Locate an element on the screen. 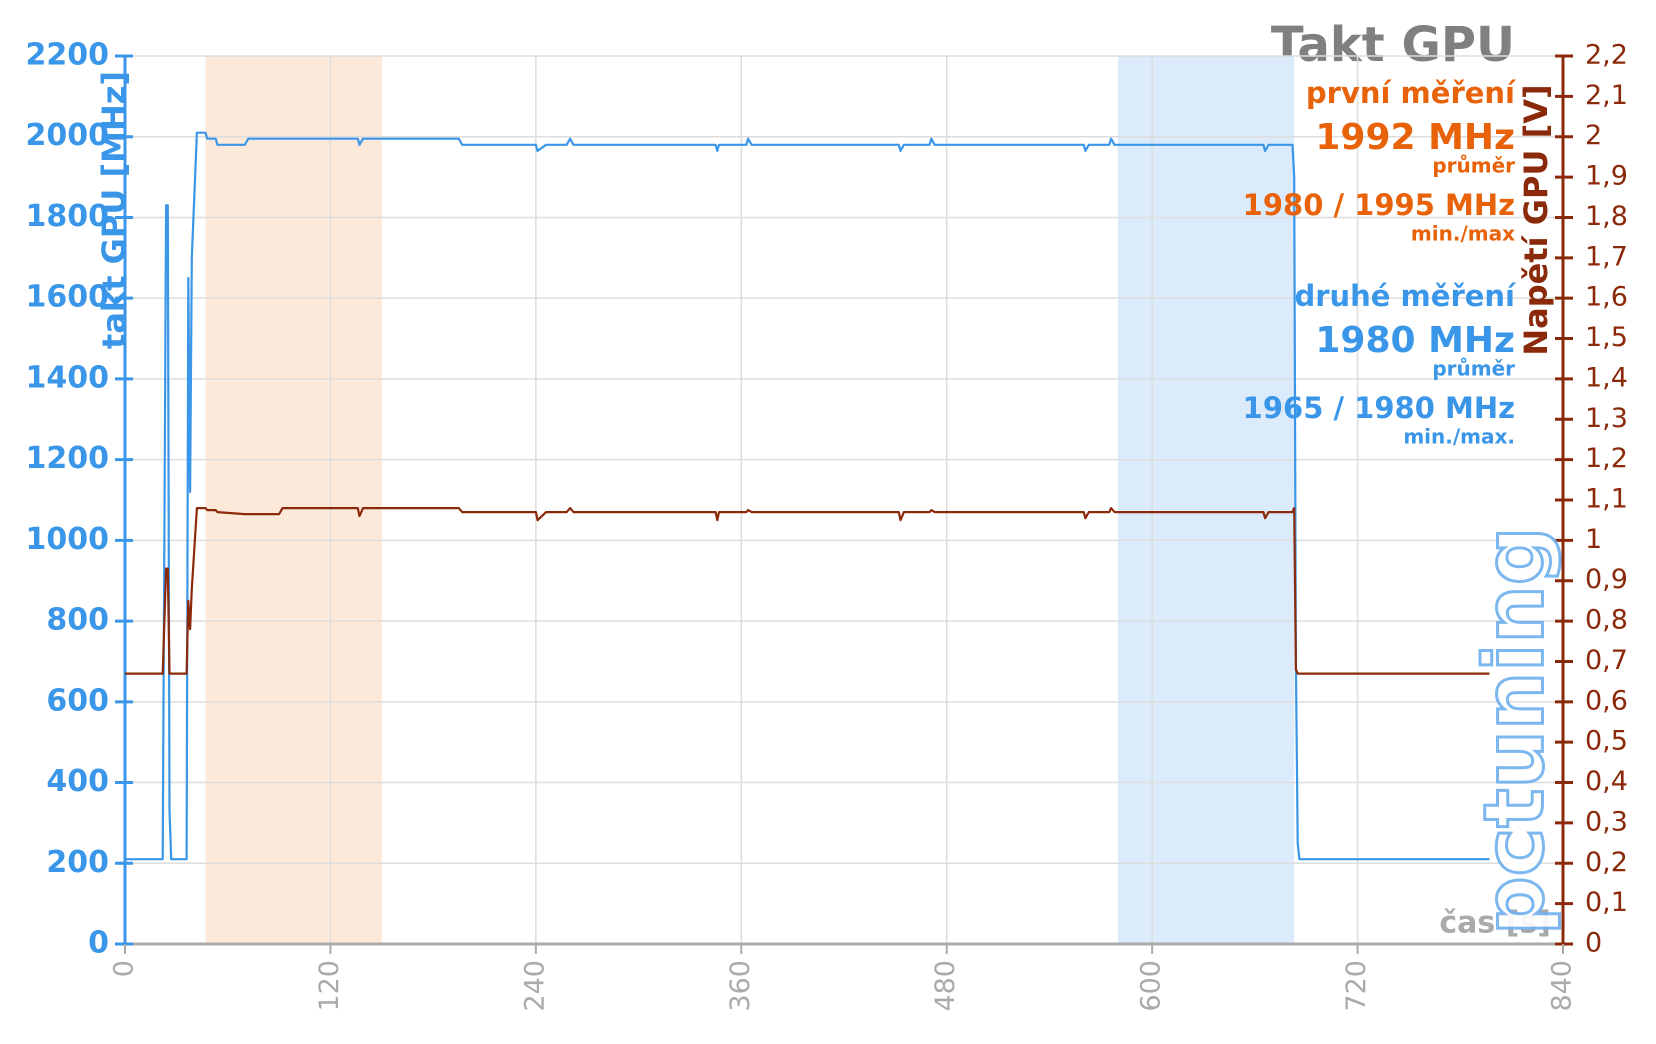 Image resolution: width=1656 pixels, height=1044 pixels. y-tick-label: 1200 is located at coordinates (68, 458).